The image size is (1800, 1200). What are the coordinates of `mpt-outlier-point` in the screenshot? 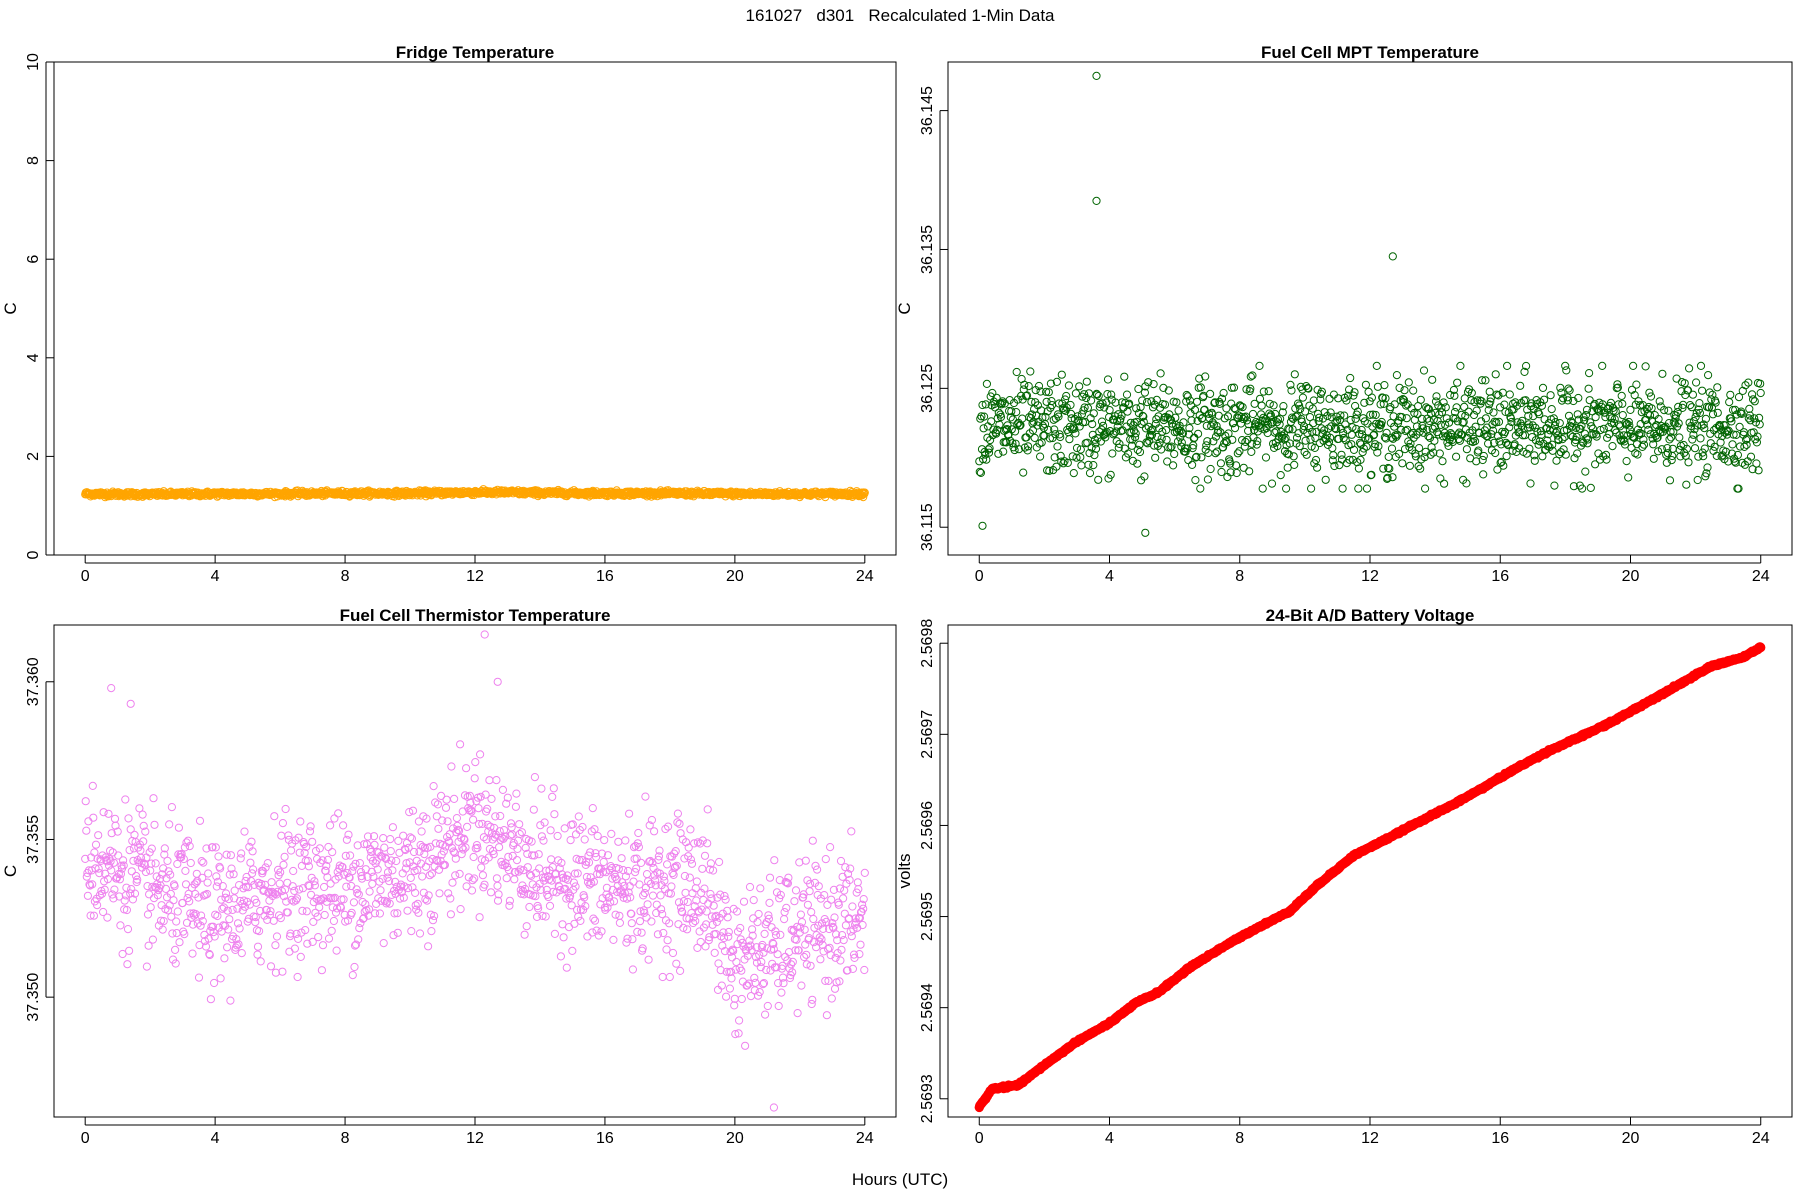 It's located at (982, 525).